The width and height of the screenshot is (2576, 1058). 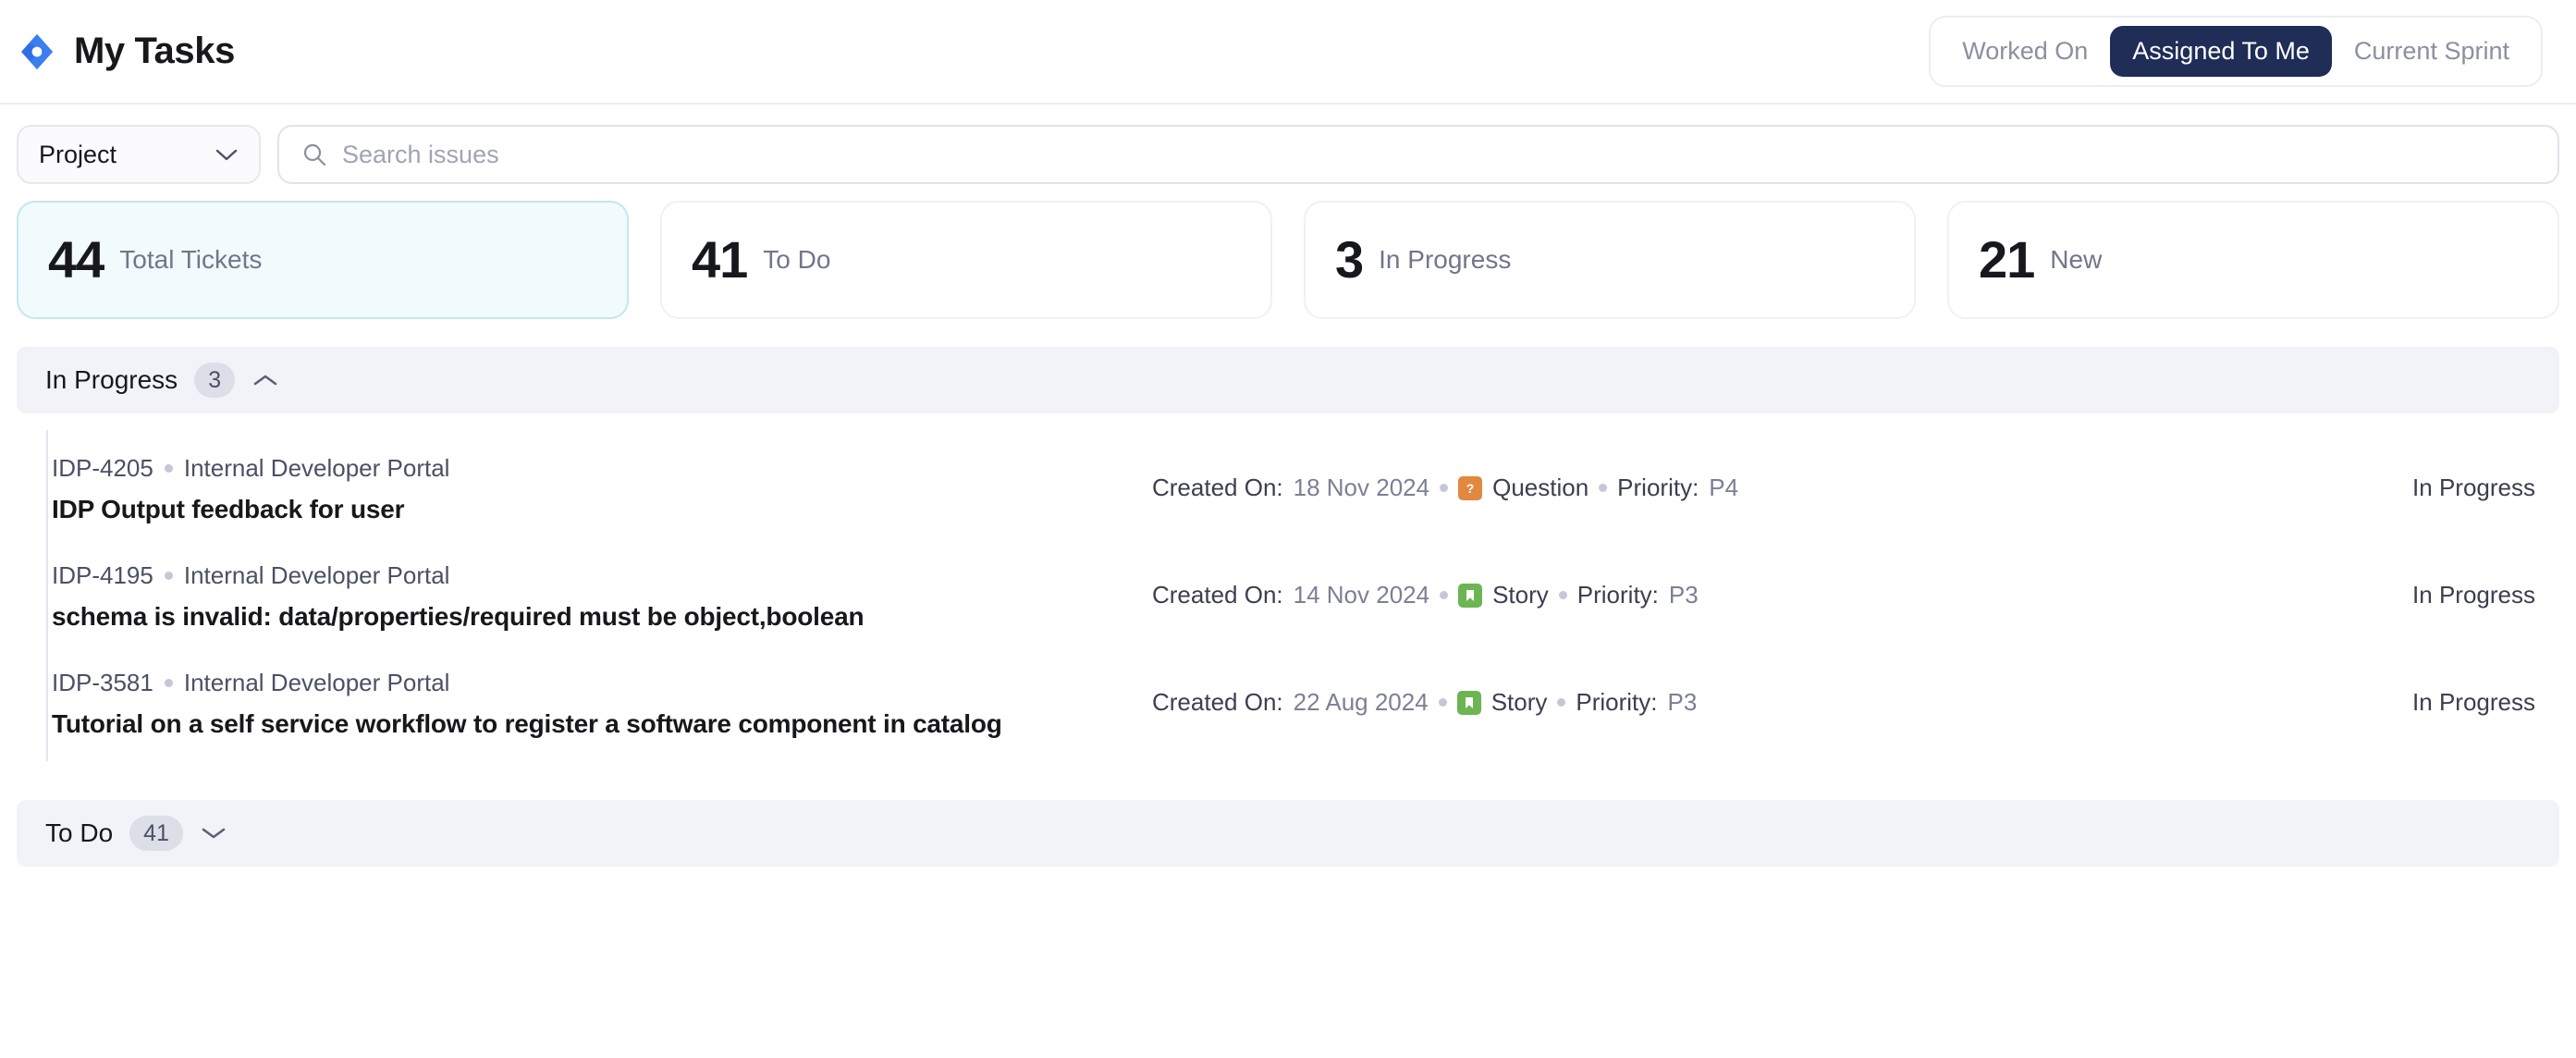 I want to click on group-header-to-do: To Do 41, so click(x=1288, y=834).